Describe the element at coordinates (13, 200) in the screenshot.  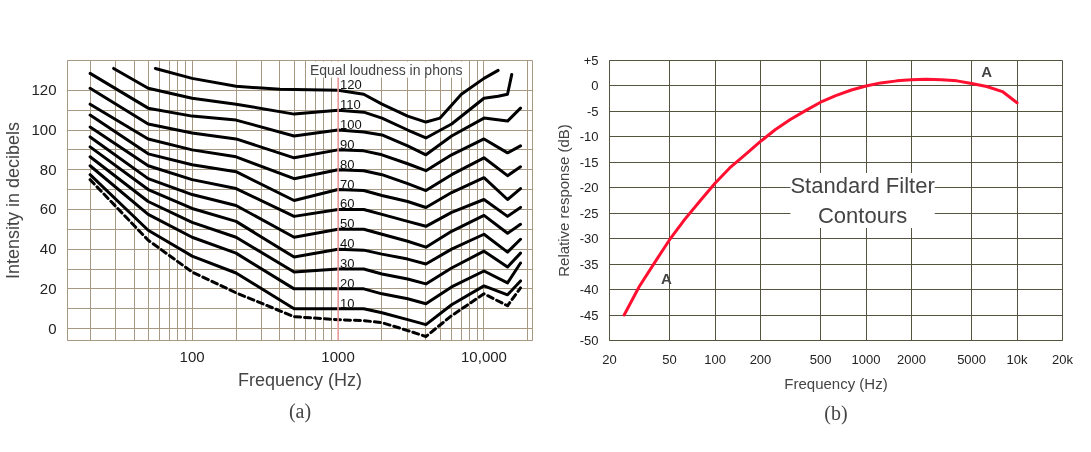
I see `y-axis-title: Intensity in decibels` at that location.